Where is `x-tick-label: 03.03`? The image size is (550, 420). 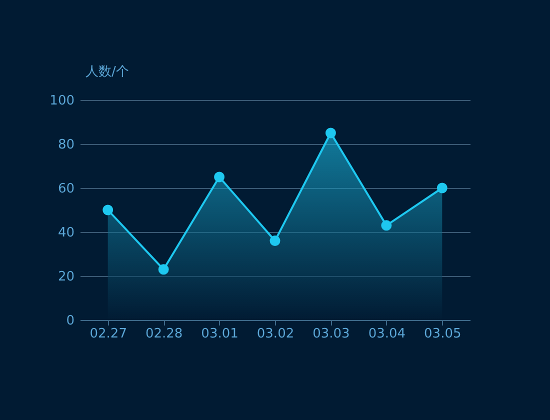
x-tick-label: 03.03 is located at coordinates (331, 334).